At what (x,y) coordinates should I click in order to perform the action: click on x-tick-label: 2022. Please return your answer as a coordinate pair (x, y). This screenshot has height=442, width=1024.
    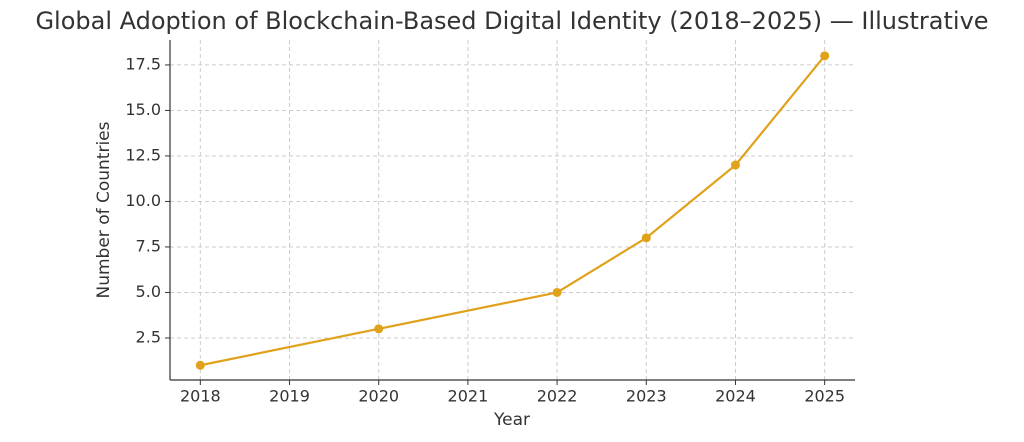
    Looking at the image, I should click on (557, 396).